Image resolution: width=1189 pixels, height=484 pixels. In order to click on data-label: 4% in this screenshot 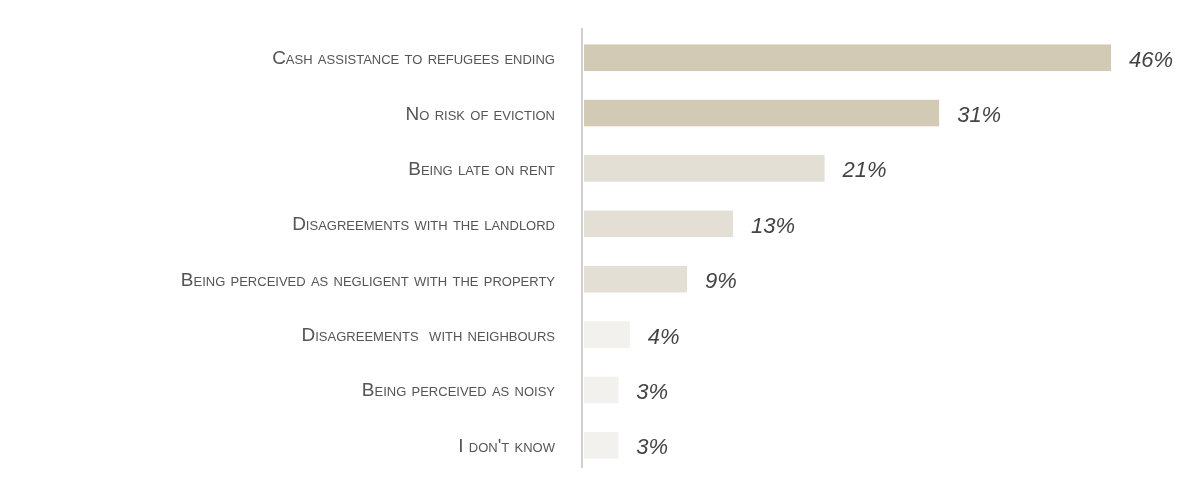, I will do `click(663, 336)`.